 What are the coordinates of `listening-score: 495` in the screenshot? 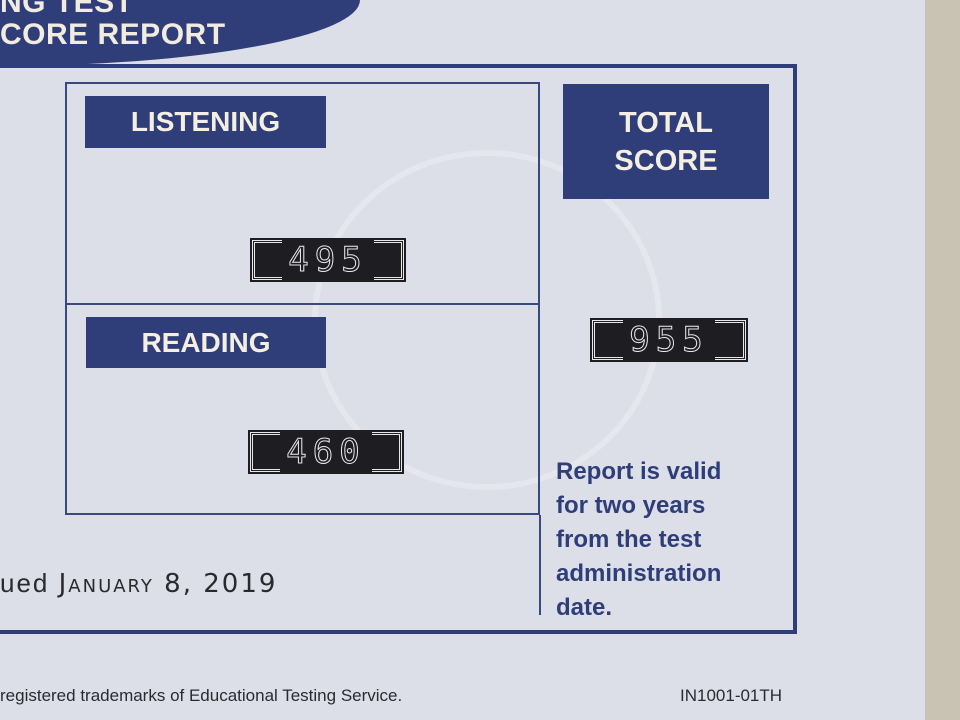 It's located at (328, 260).